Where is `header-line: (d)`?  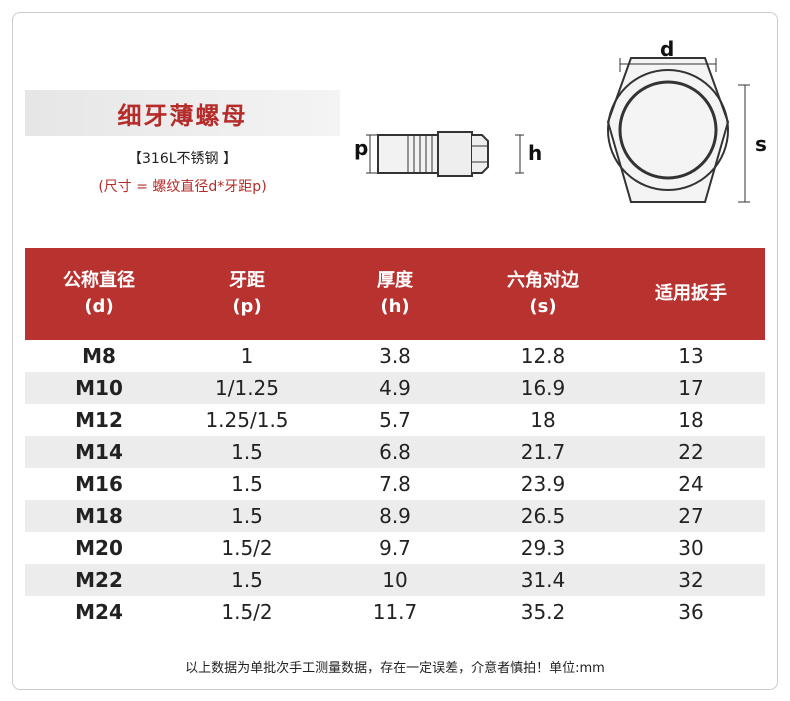 header-line: (d) is located at coordinates (99, 306).